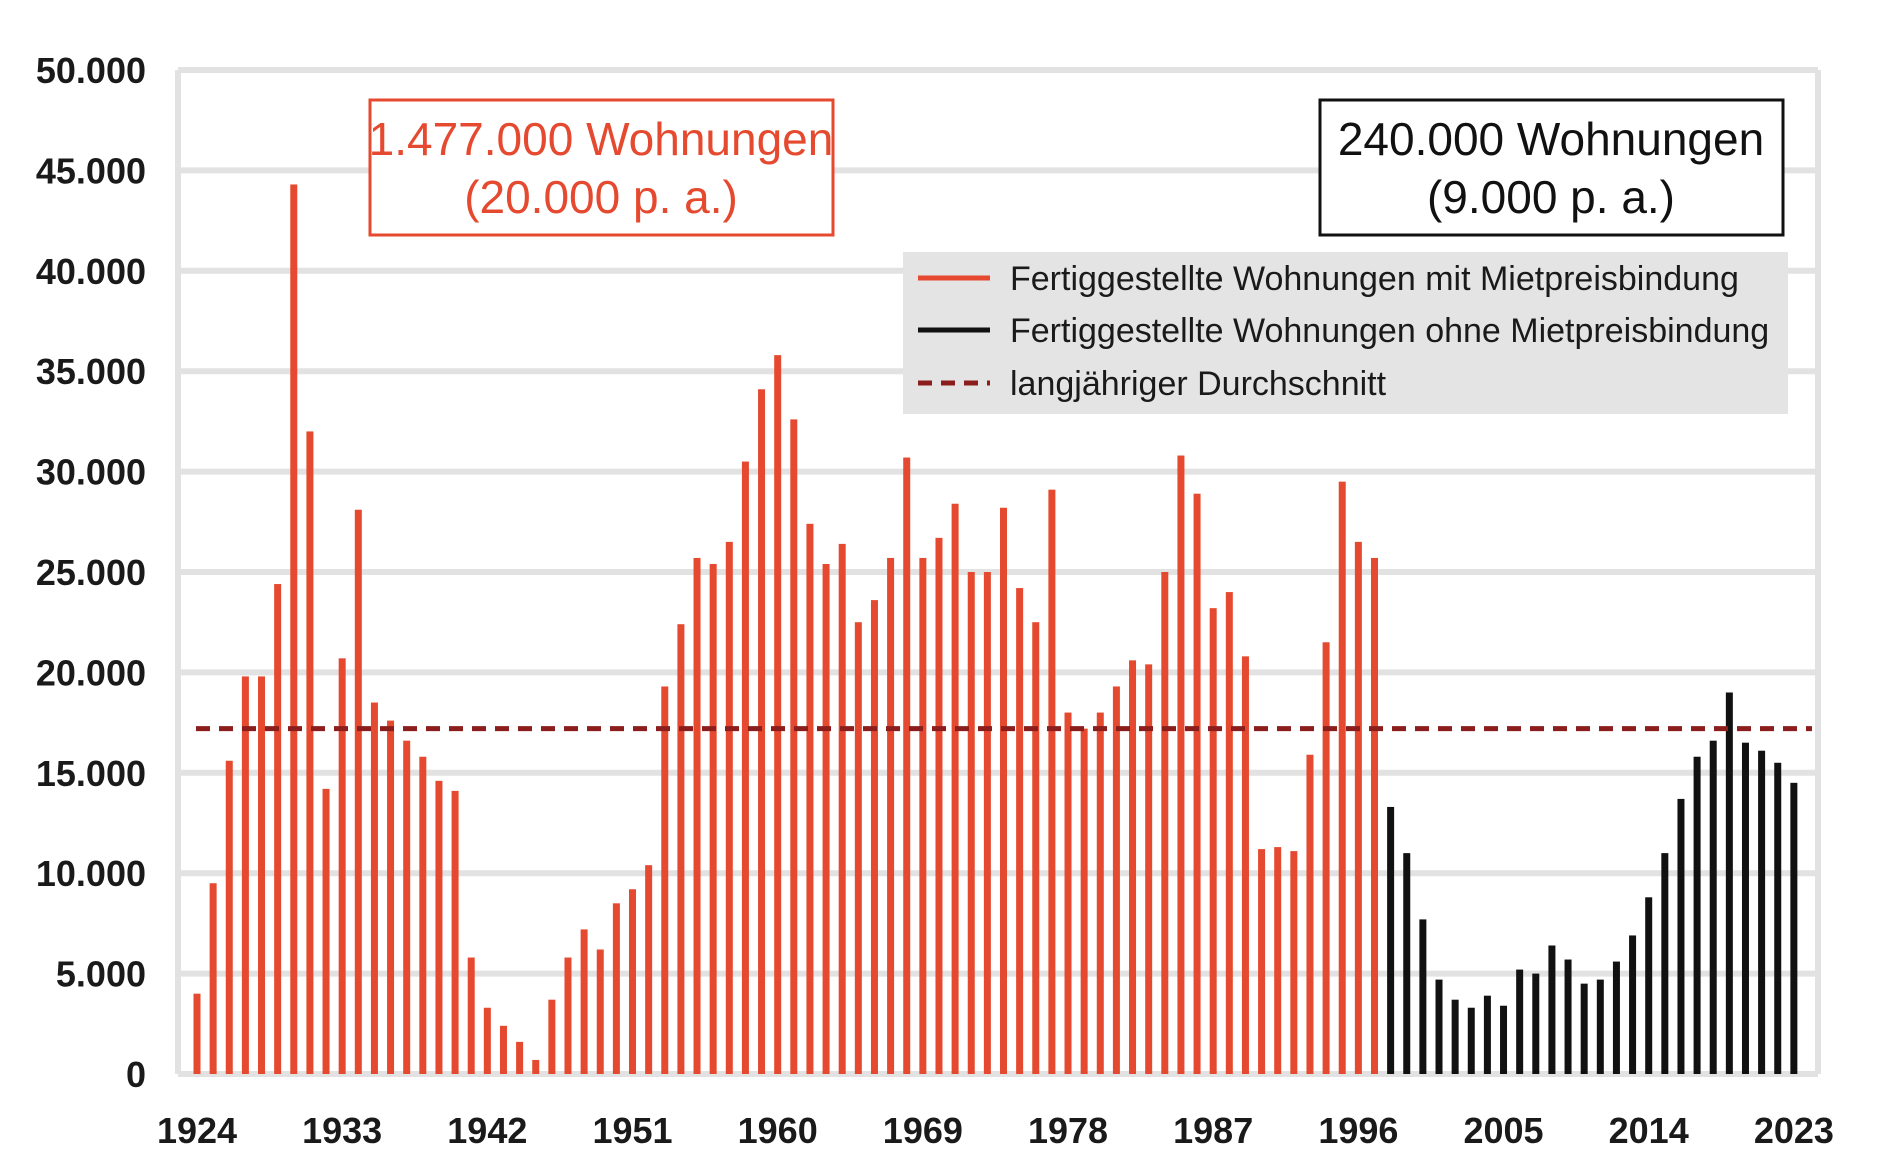  I want to click on x-tick-label: 1978, so click(1068, 1130).